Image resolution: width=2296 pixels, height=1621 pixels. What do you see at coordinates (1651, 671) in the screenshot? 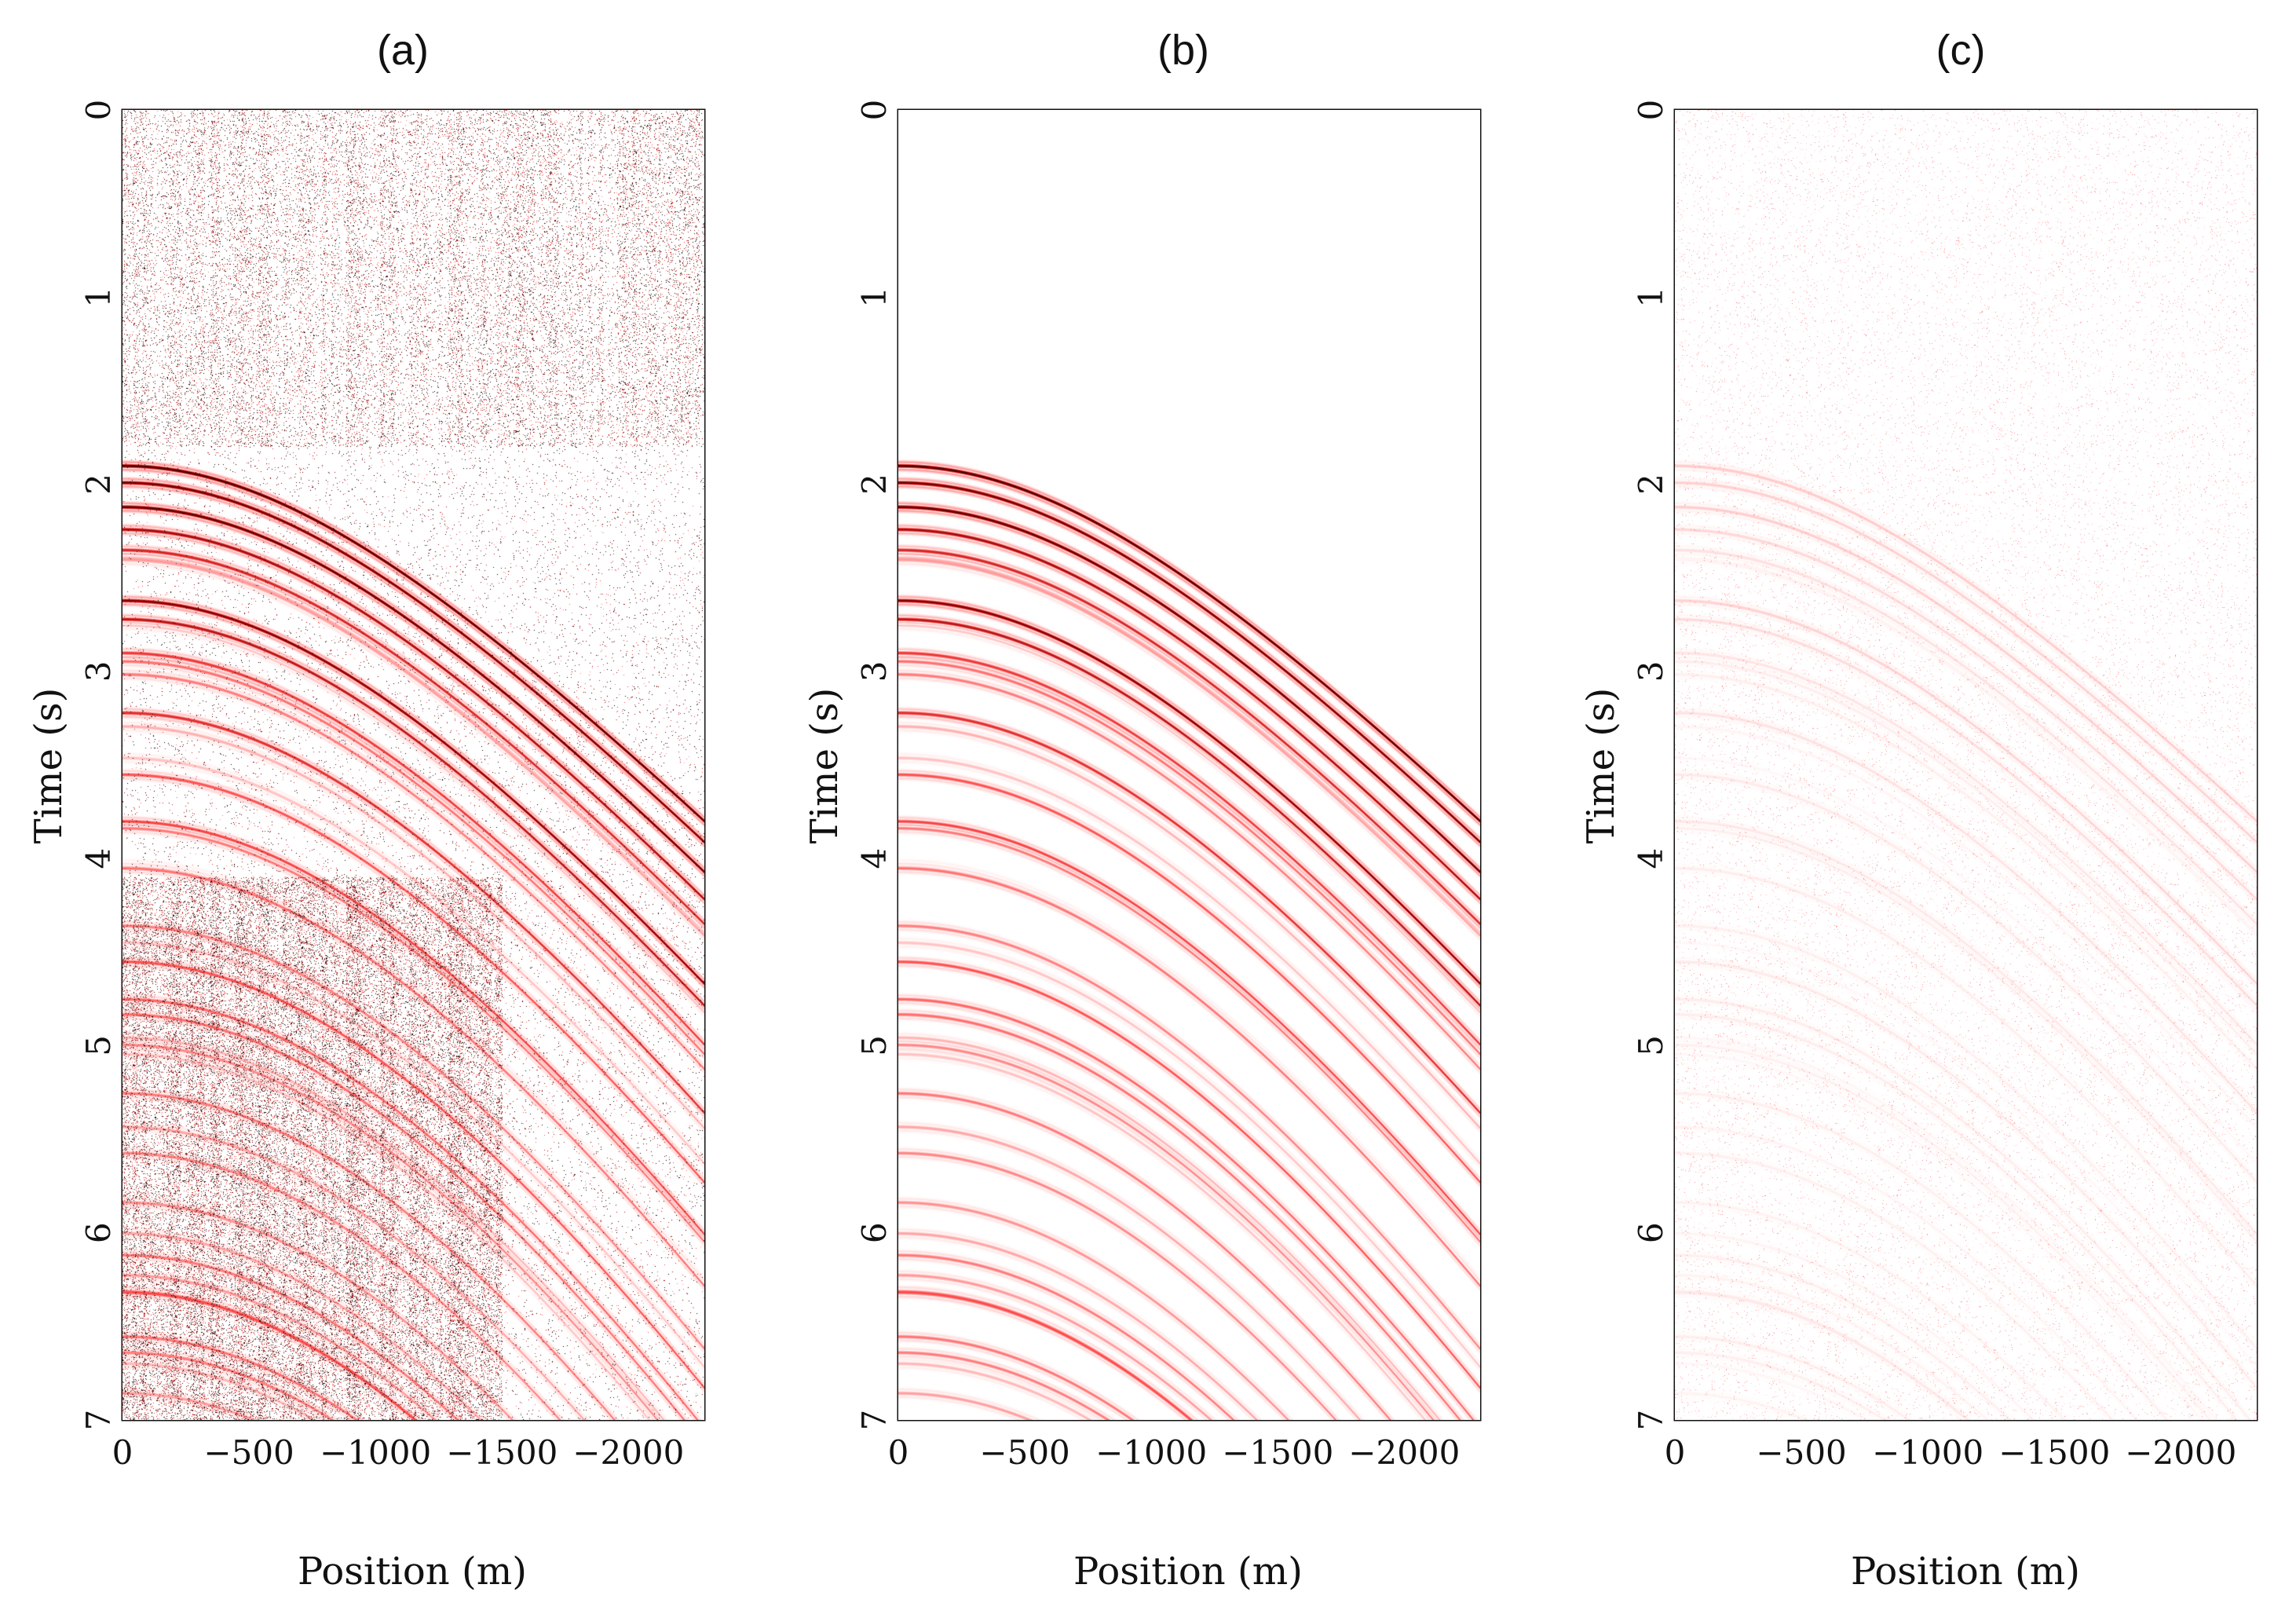
I see `panel-c-ytick-label-3: 3` at bounding box center [1651, 671].